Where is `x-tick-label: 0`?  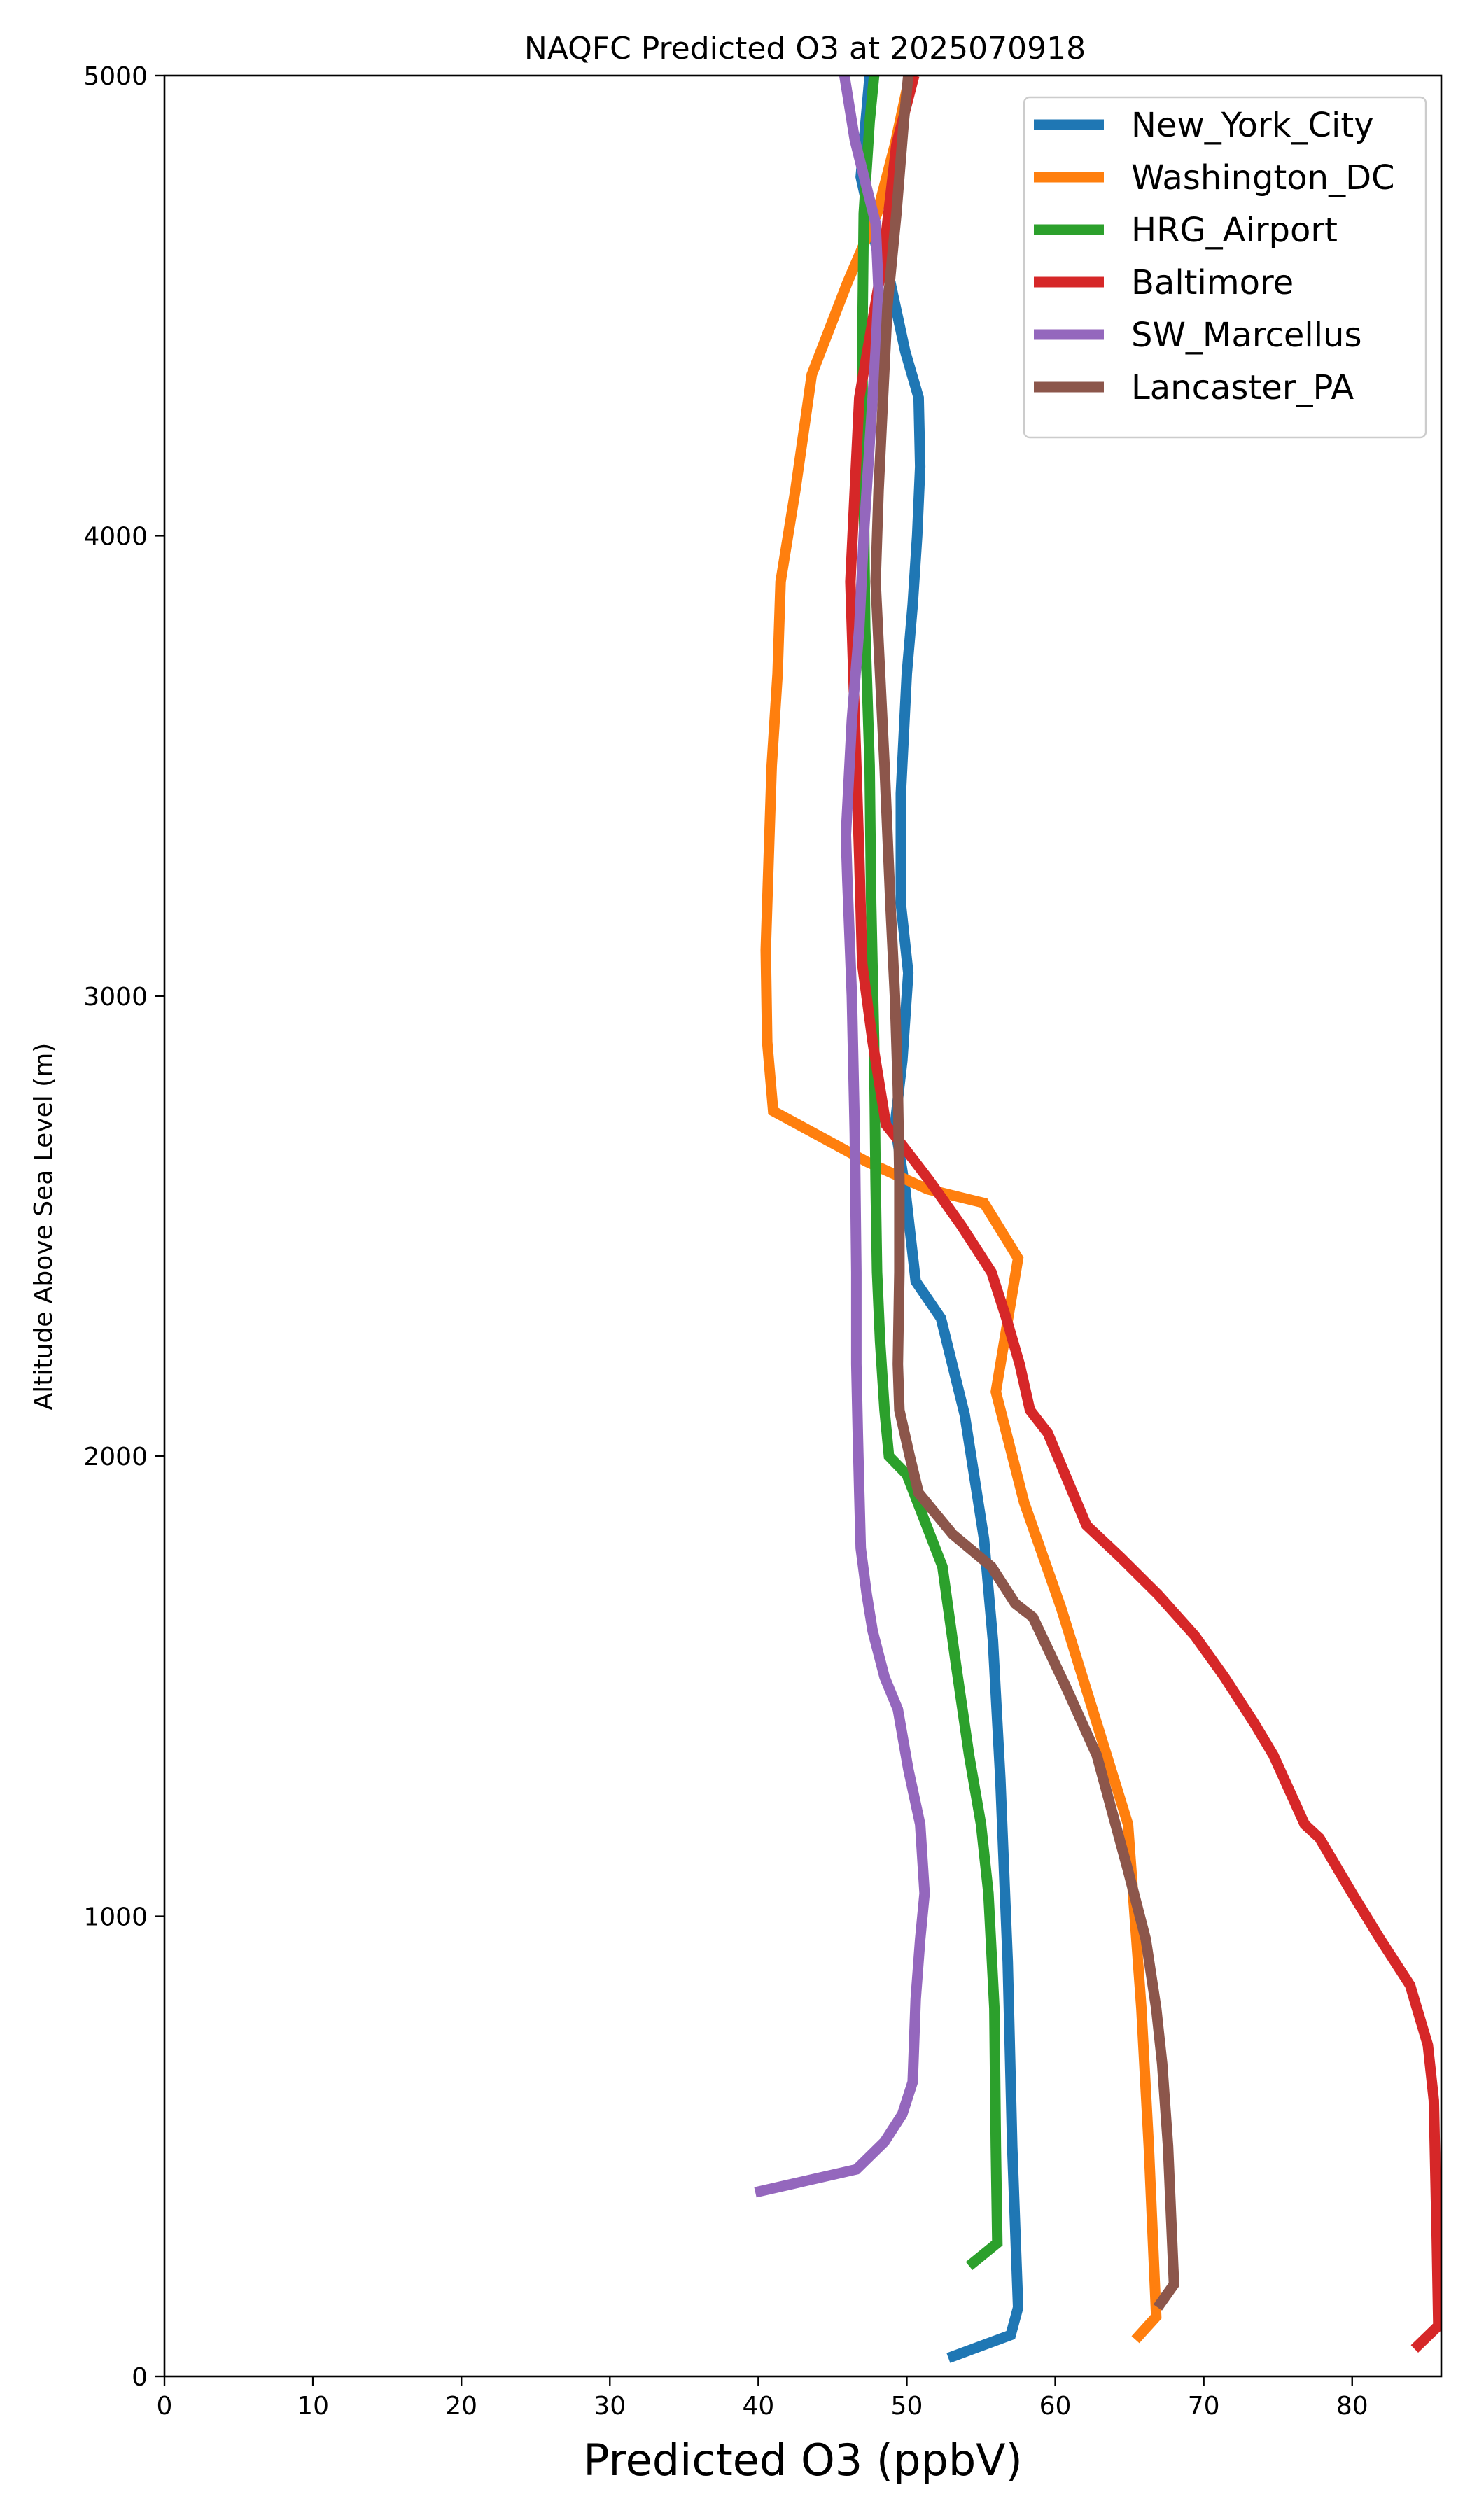 x-tick-label: 0 is located at coordinates (165, 2406).